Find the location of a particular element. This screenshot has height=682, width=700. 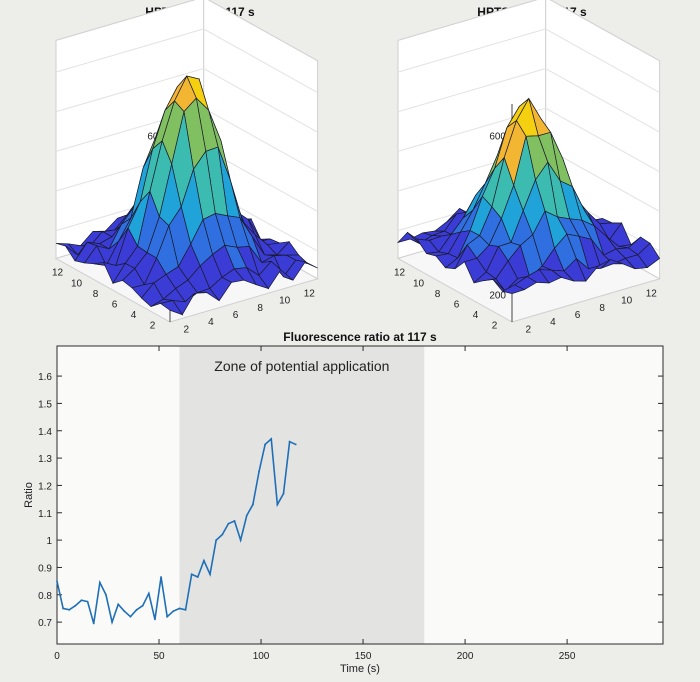

x-tick-label: 250 is located at coordinates (567, 656).